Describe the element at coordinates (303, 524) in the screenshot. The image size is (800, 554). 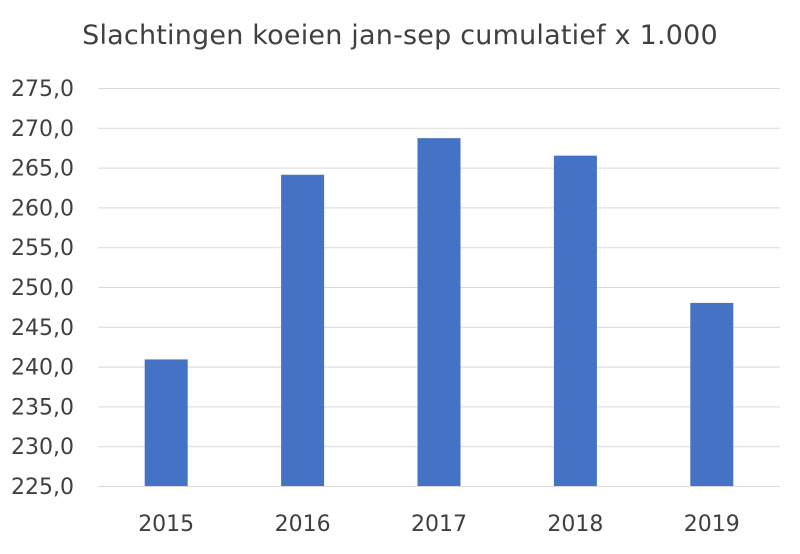
I see `x-tick-label: 2016` at that location.